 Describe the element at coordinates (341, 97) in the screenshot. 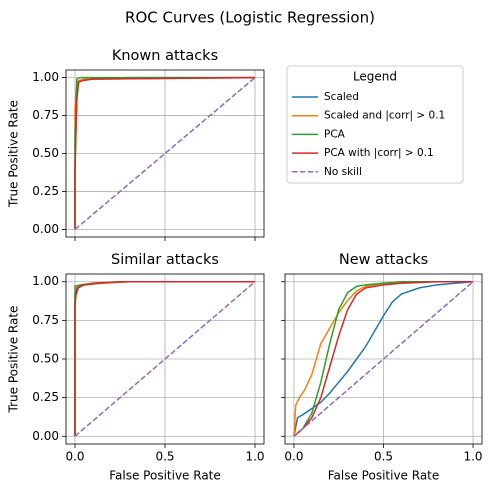

I see `legend-label: Scaled` at that location.